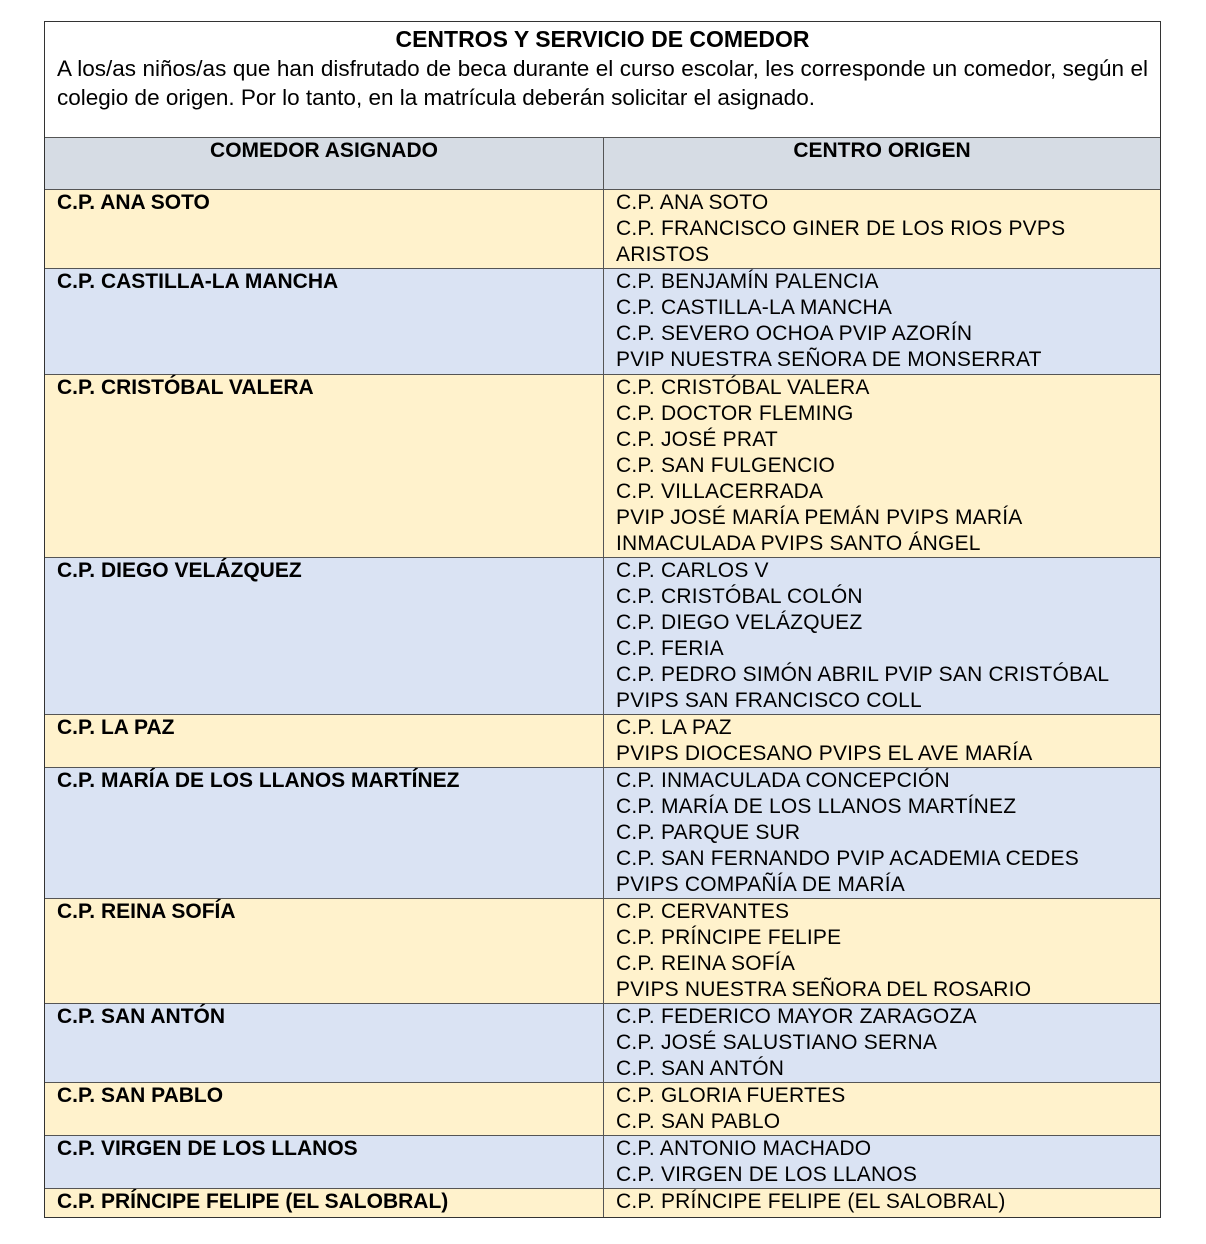  I want to click on header-comedor-asignado: COMEDOR ASIGNADO, so click(324, 163).